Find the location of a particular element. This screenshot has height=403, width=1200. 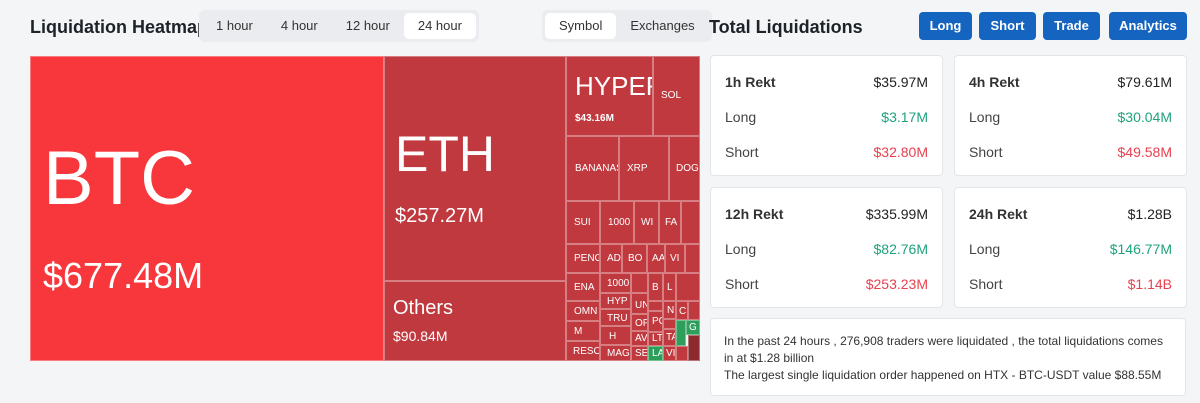

tile-label: LA is located at coordinates (657, 353).